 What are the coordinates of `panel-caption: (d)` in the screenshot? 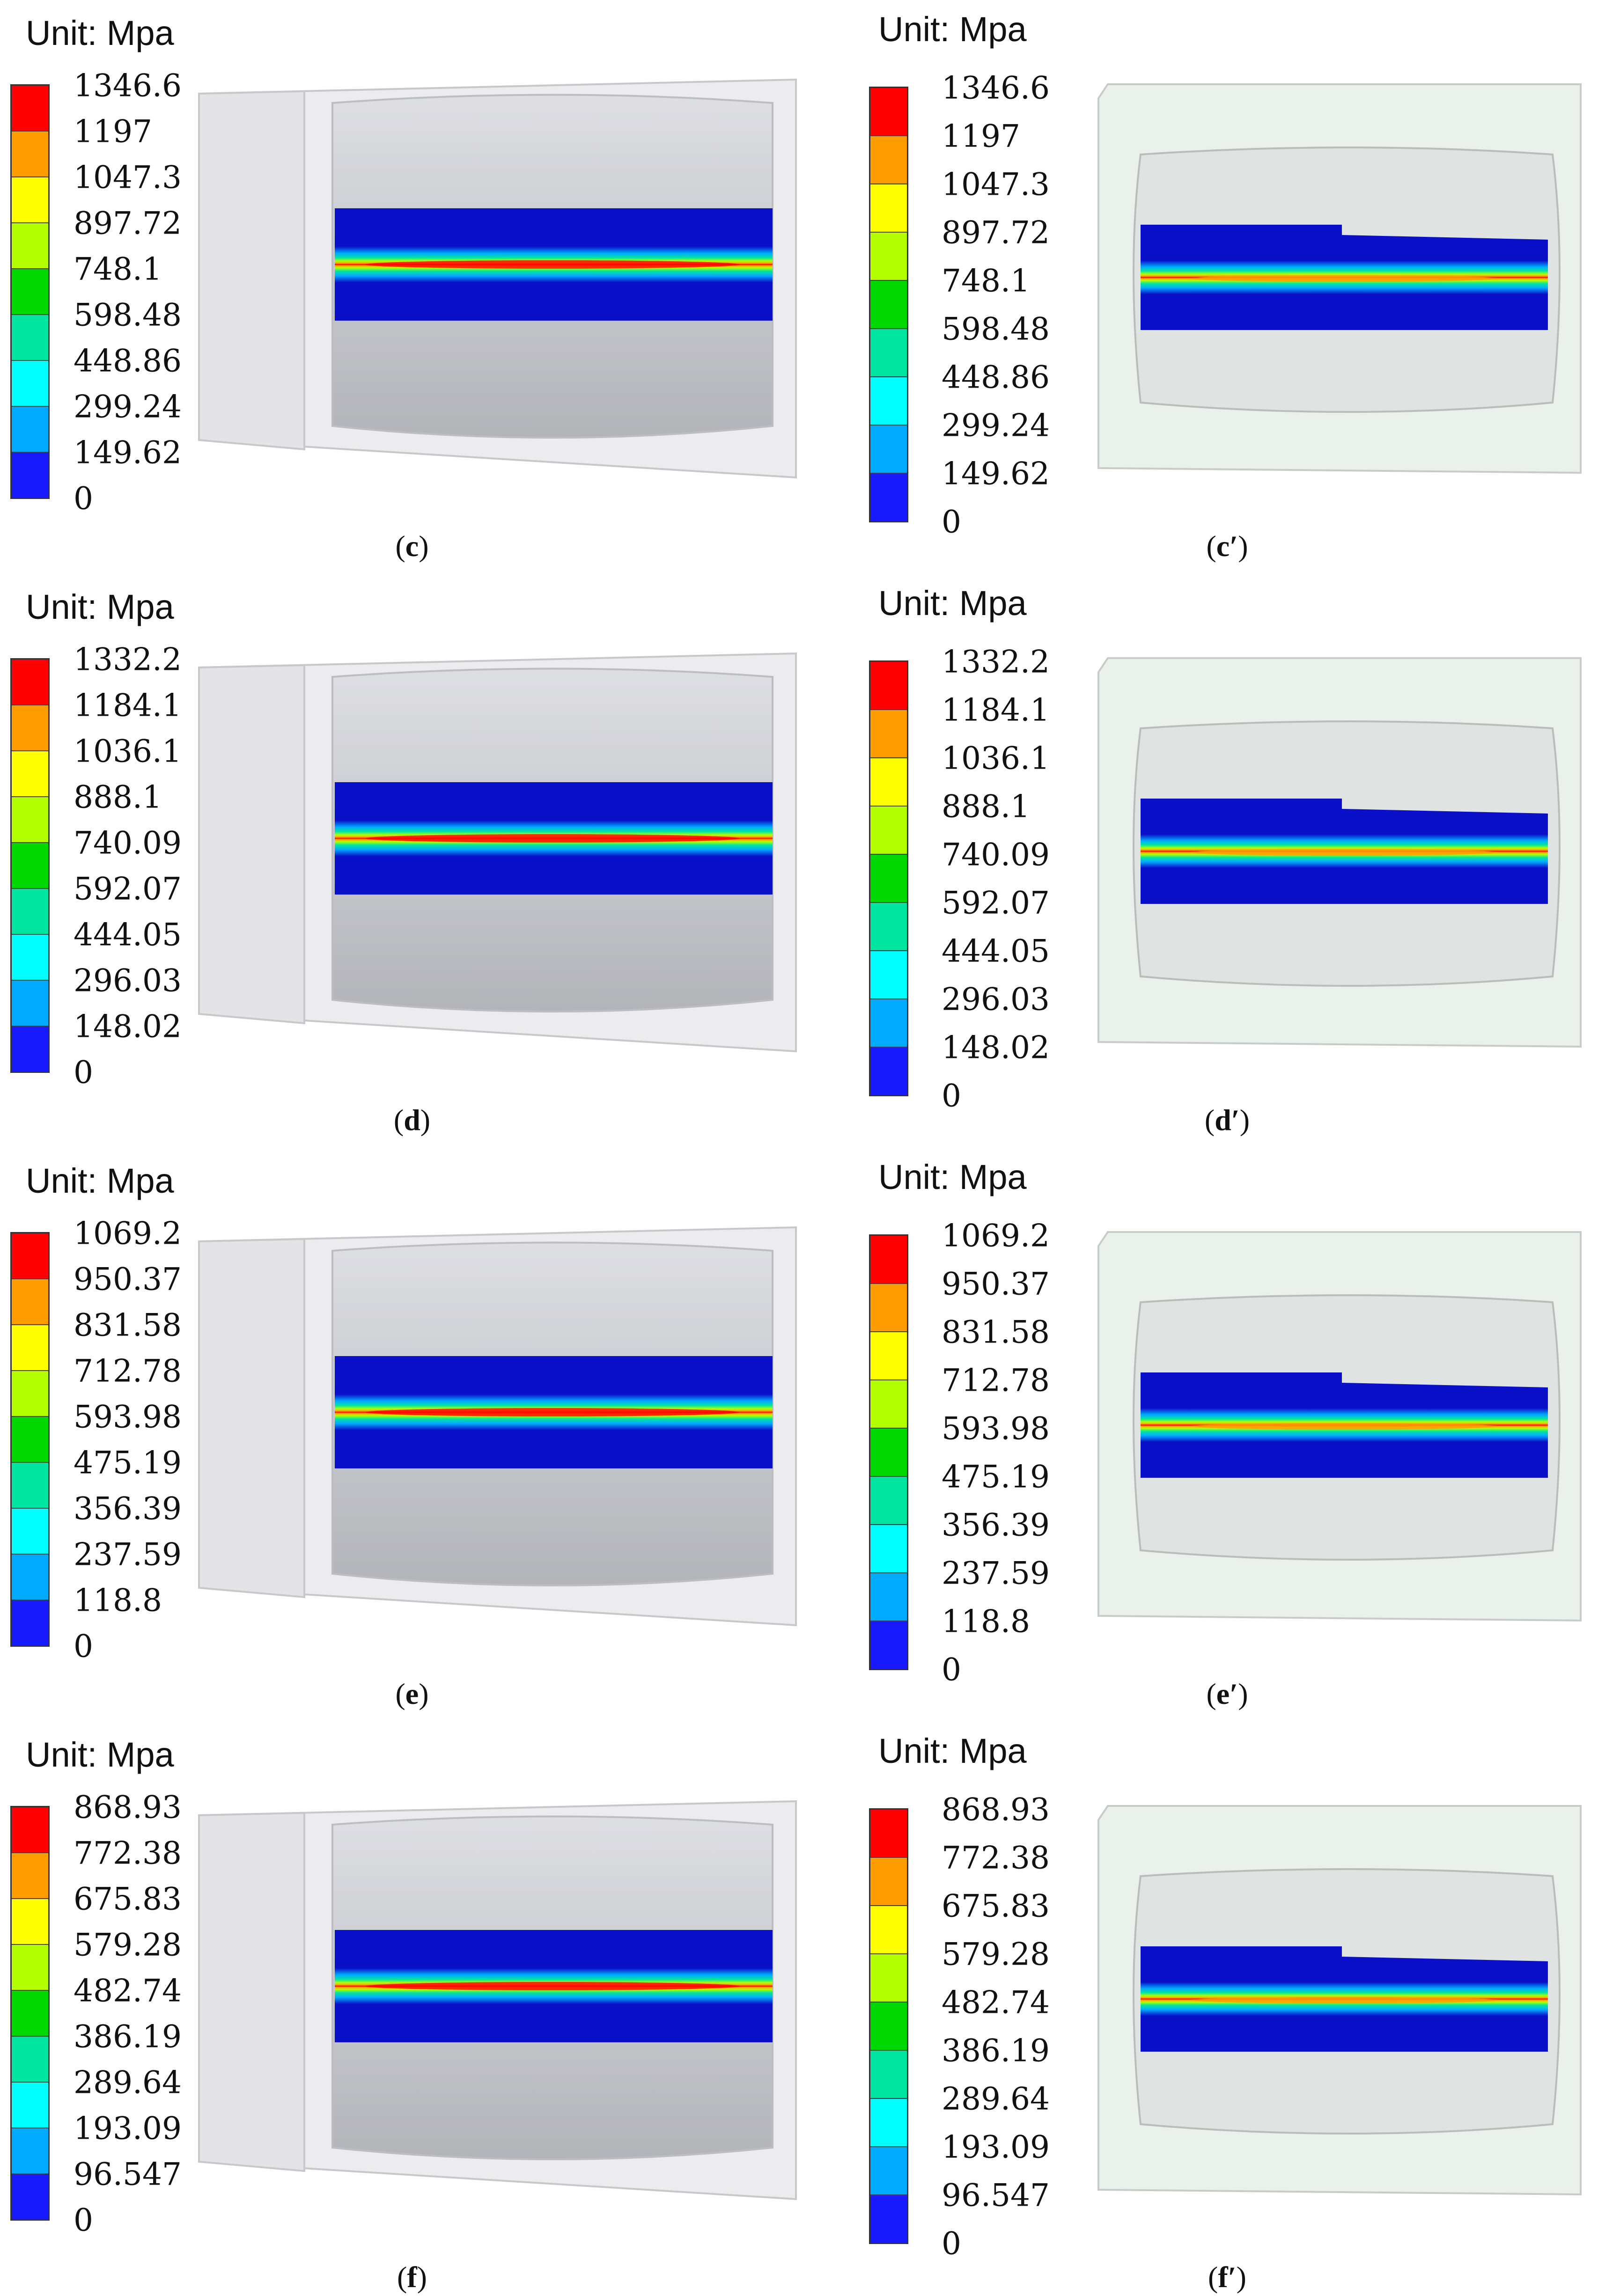 It's located at (412, 1120).